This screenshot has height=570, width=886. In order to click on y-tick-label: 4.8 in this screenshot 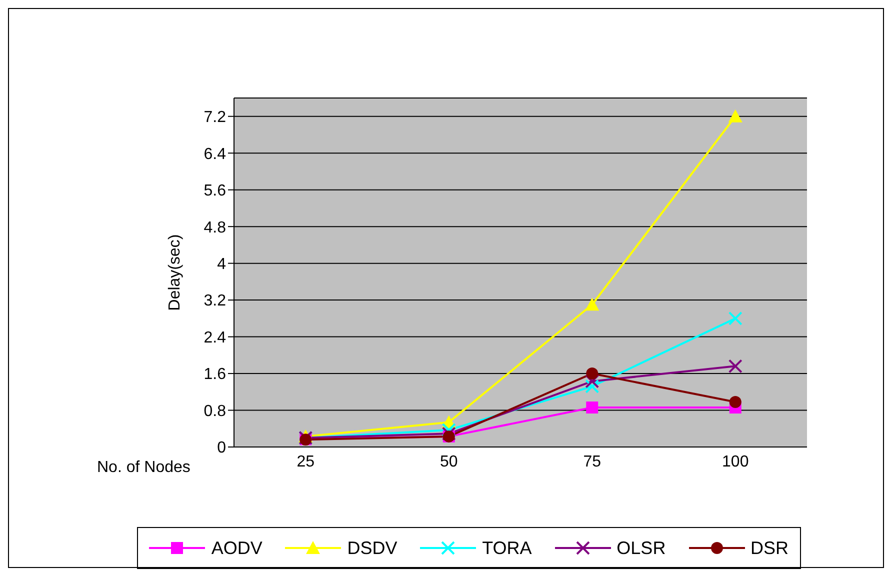, I will do `click(215, 227)`.